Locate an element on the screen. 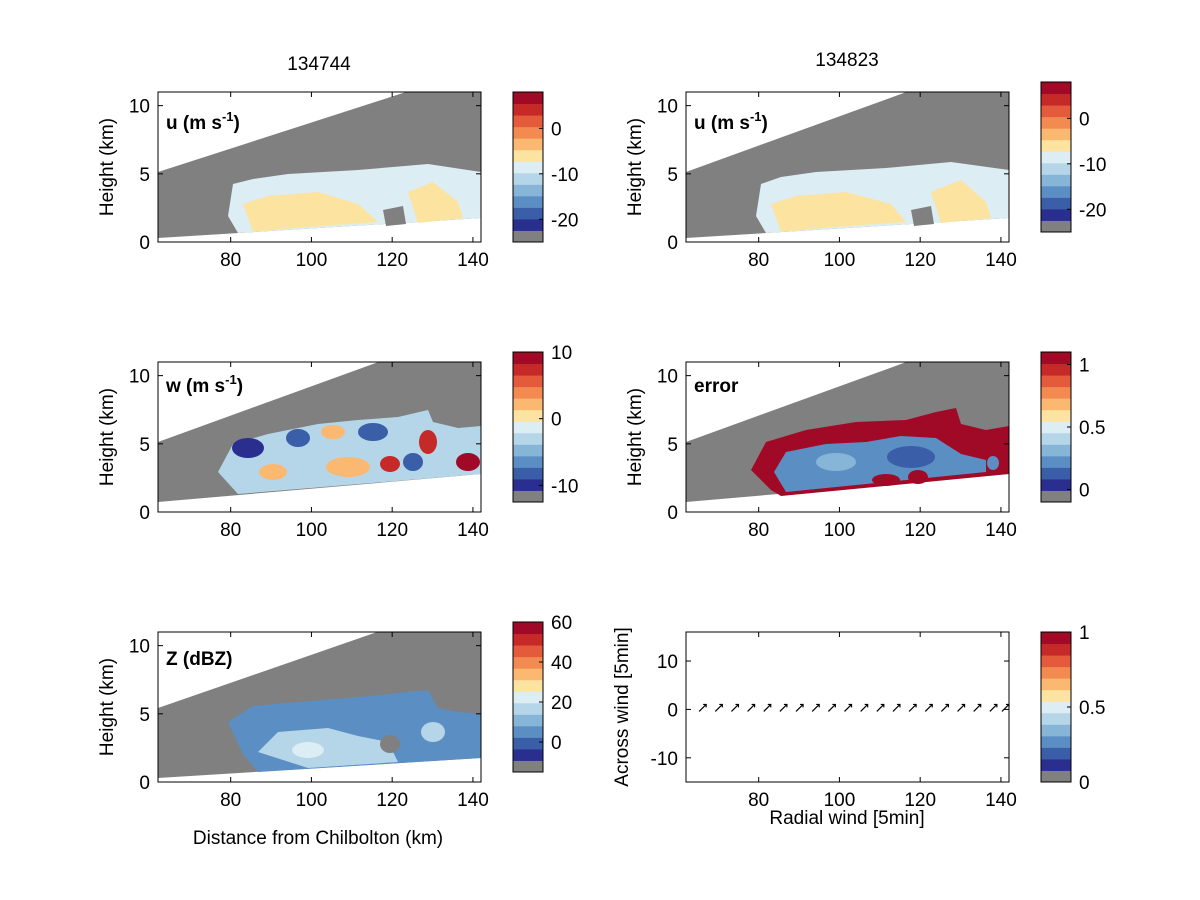  panel-z-ytick-label: 10 is located at coordinates (139, 647).